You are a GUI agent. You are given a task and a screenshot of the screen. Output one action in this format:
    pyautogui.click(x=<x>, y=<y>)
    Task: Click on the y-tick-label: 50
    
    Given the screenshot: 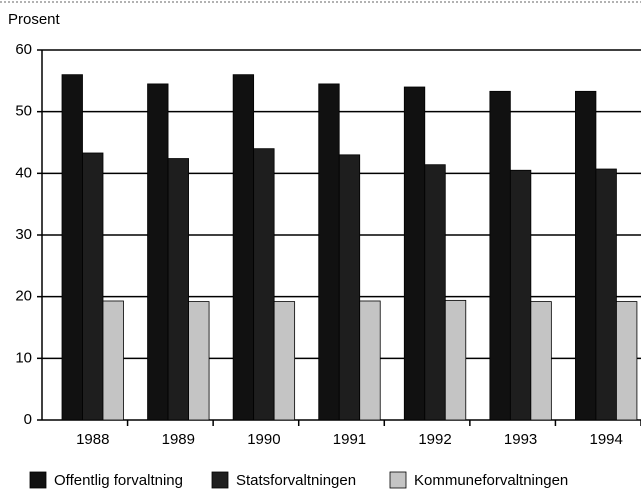 What is the action you would take?
    pyautogui.click(x=23, y=111)
    